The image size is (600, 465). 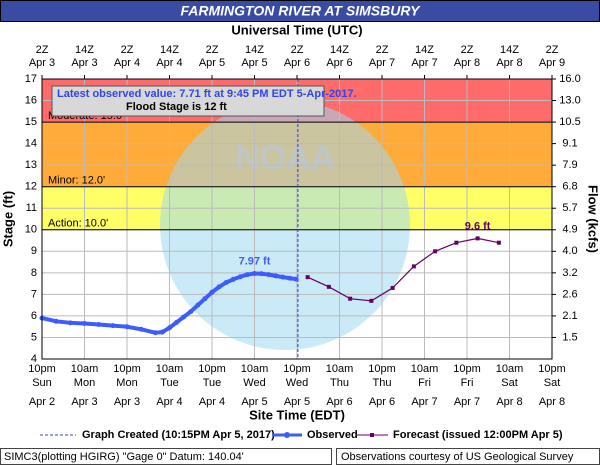 What do you see at coordinates (569, 251) in the screenshot?
I see `y2-tick-label: 4.0` at bounding box center [569, 251].